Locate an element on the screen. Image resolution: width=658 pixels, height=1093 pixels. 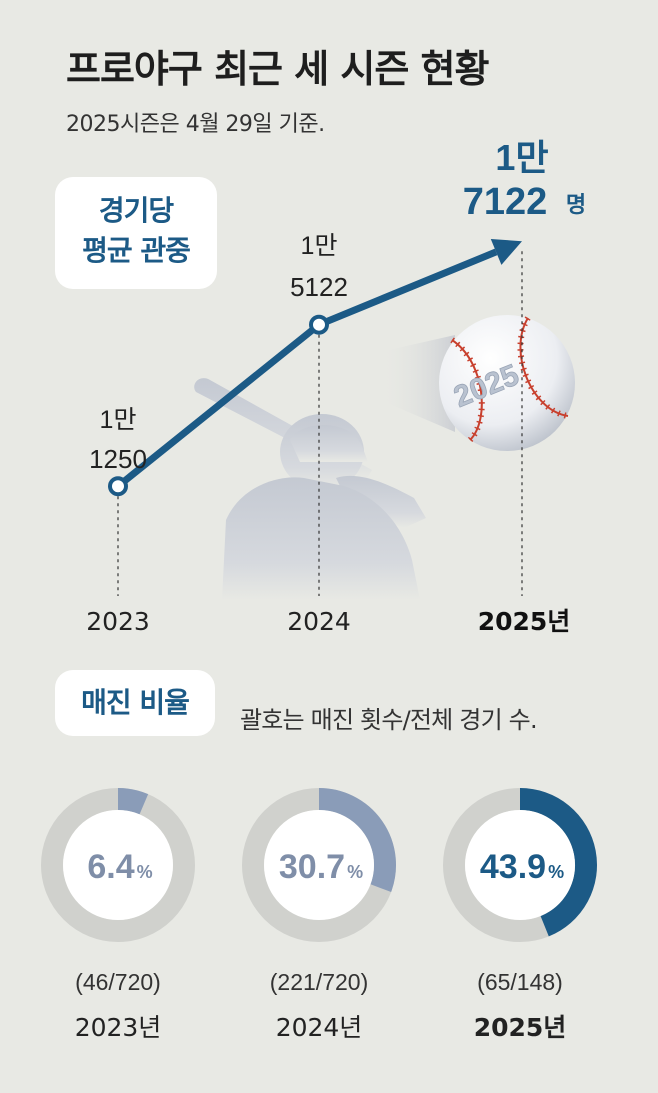
x-tick-label-1: 2024 is located at coordinates (319, 621).